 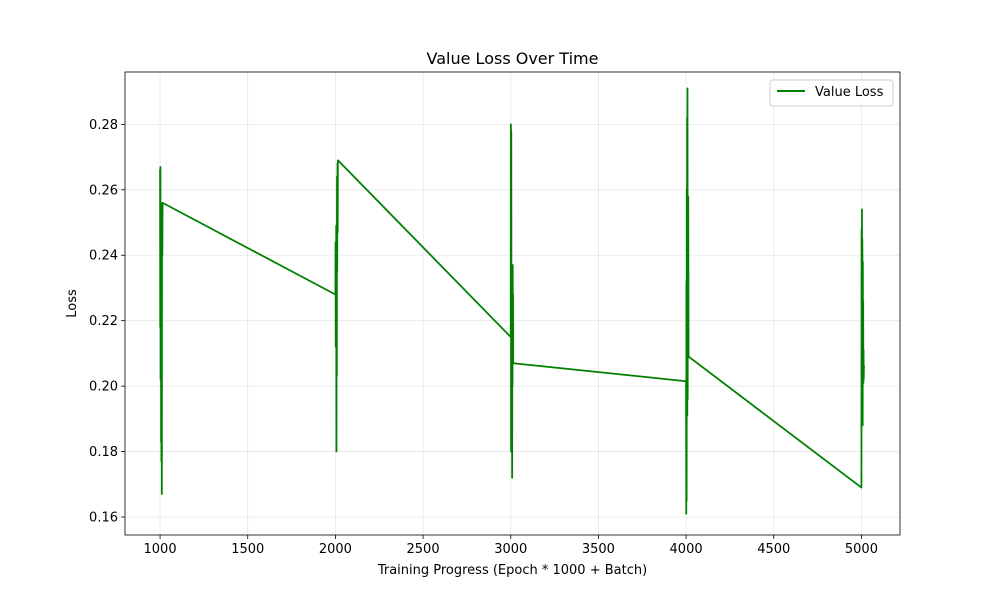 What do you see at coordinates (335, 549) in the screenshot?
I see `x-tick-label: 2000` at bounding box center [335, 549].